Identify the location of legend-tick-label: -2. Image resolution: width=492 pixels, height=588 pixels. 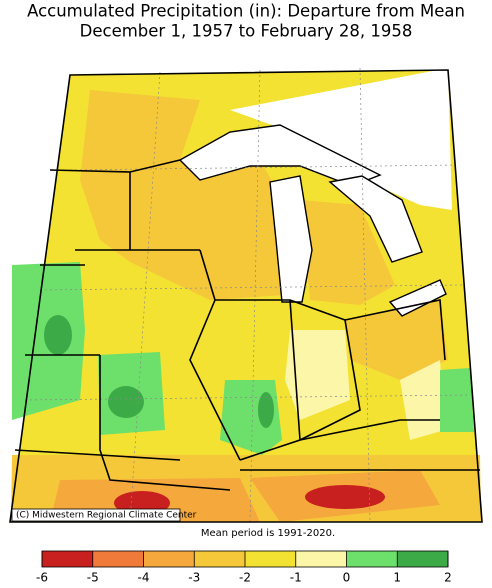
(245, 578).